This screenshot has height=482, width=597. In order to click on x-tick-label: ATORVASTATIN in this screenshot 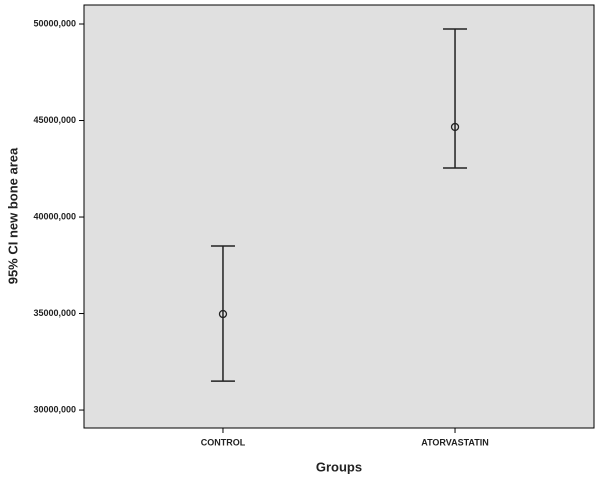, I will do `click(455, 442)`.